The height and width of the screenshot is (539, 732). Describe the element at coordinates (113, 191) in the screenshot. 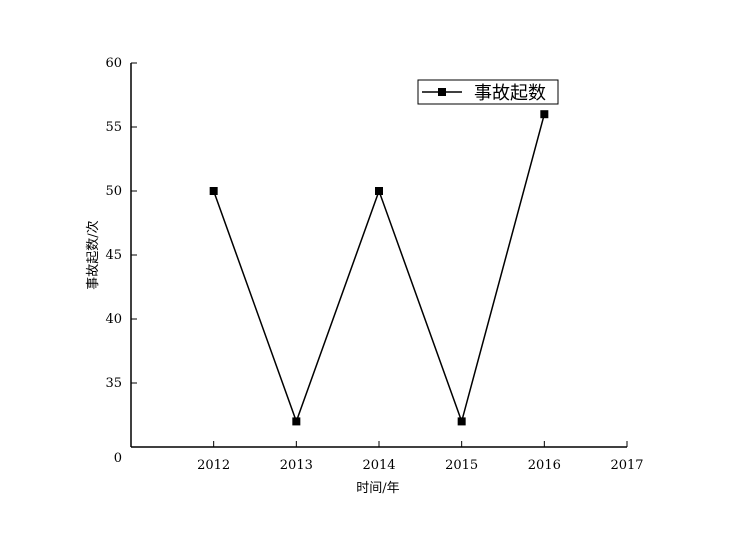

I see `y-tick-label: 50` at that location.